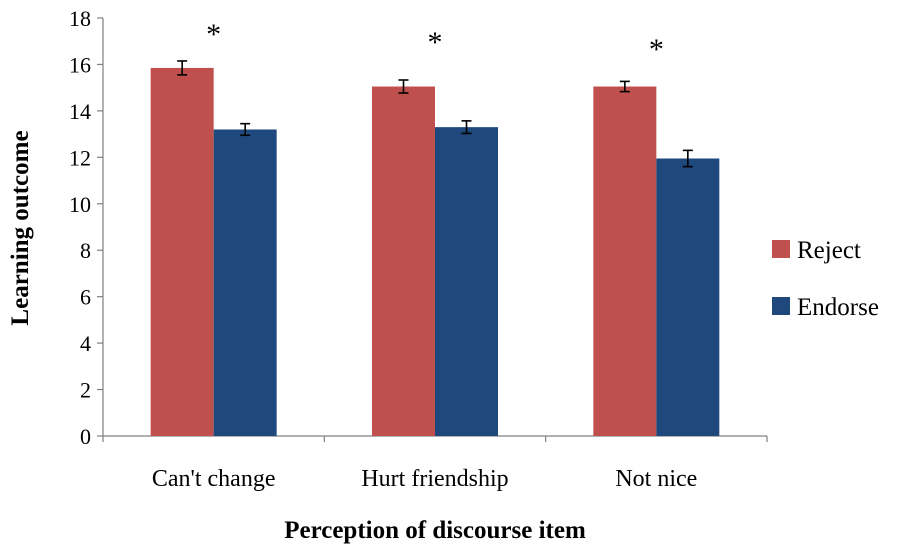 The width and height of the screenshot is (905, 545). What do you see at coordinates (86, 227) in the screenshot?
I see `y-axis: 0 2 4 6 8 10 12 14 16 18` at bounding box center [86, 227].